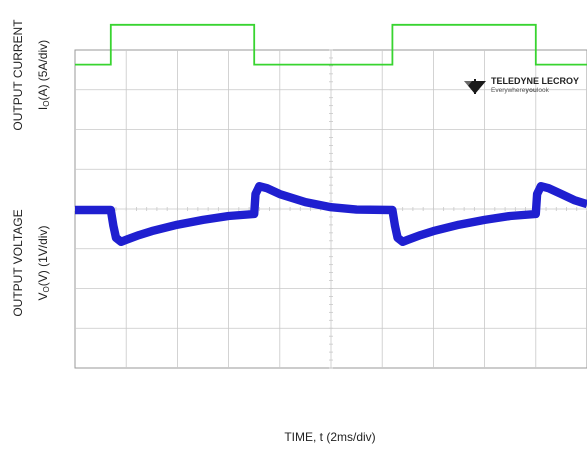 This screenshot has width=587, height=451. I want to click on x-axis-label: TIME, t (2ms/div), so click(329, 437).